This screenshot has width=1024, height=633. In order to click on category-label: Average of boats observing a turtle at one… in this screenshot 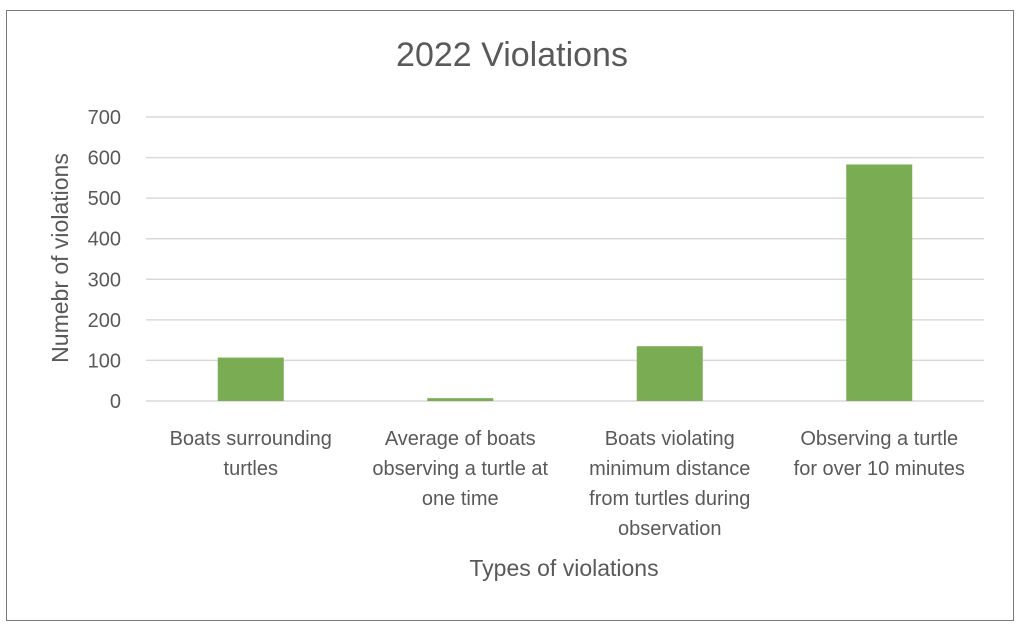, I will do `click(460, 469)`.